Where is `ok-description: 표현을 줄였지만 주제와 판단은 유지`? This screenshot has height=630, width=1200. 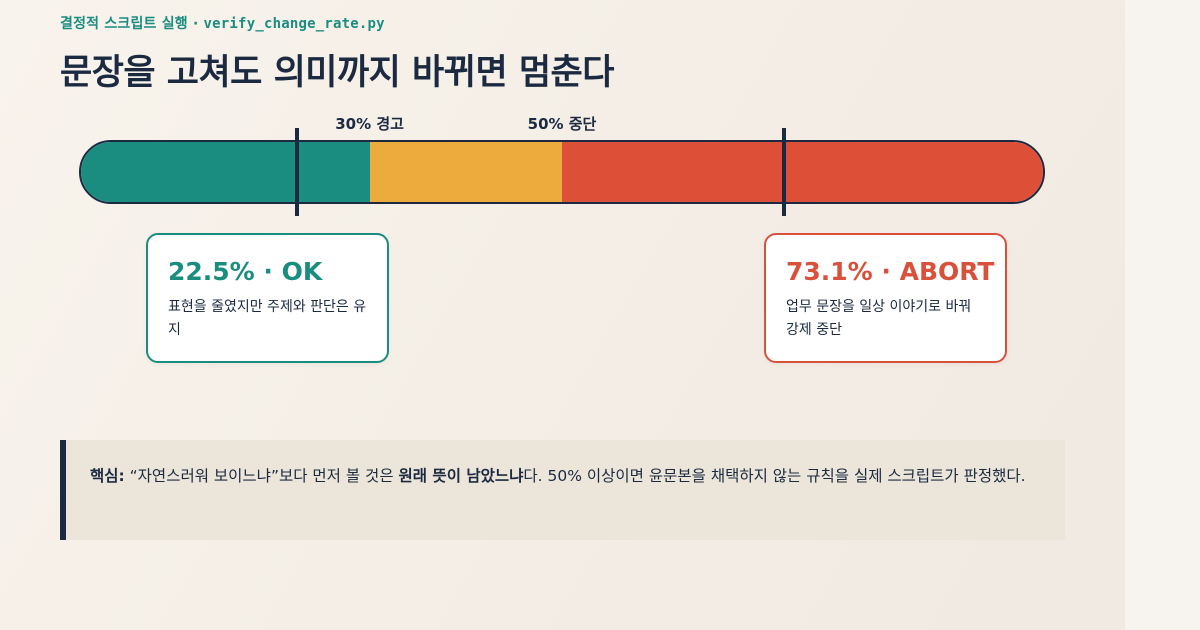
ok-description: 표현을 줄였지만 주제와 판단은 유지 is located at coordinates (267, 318).